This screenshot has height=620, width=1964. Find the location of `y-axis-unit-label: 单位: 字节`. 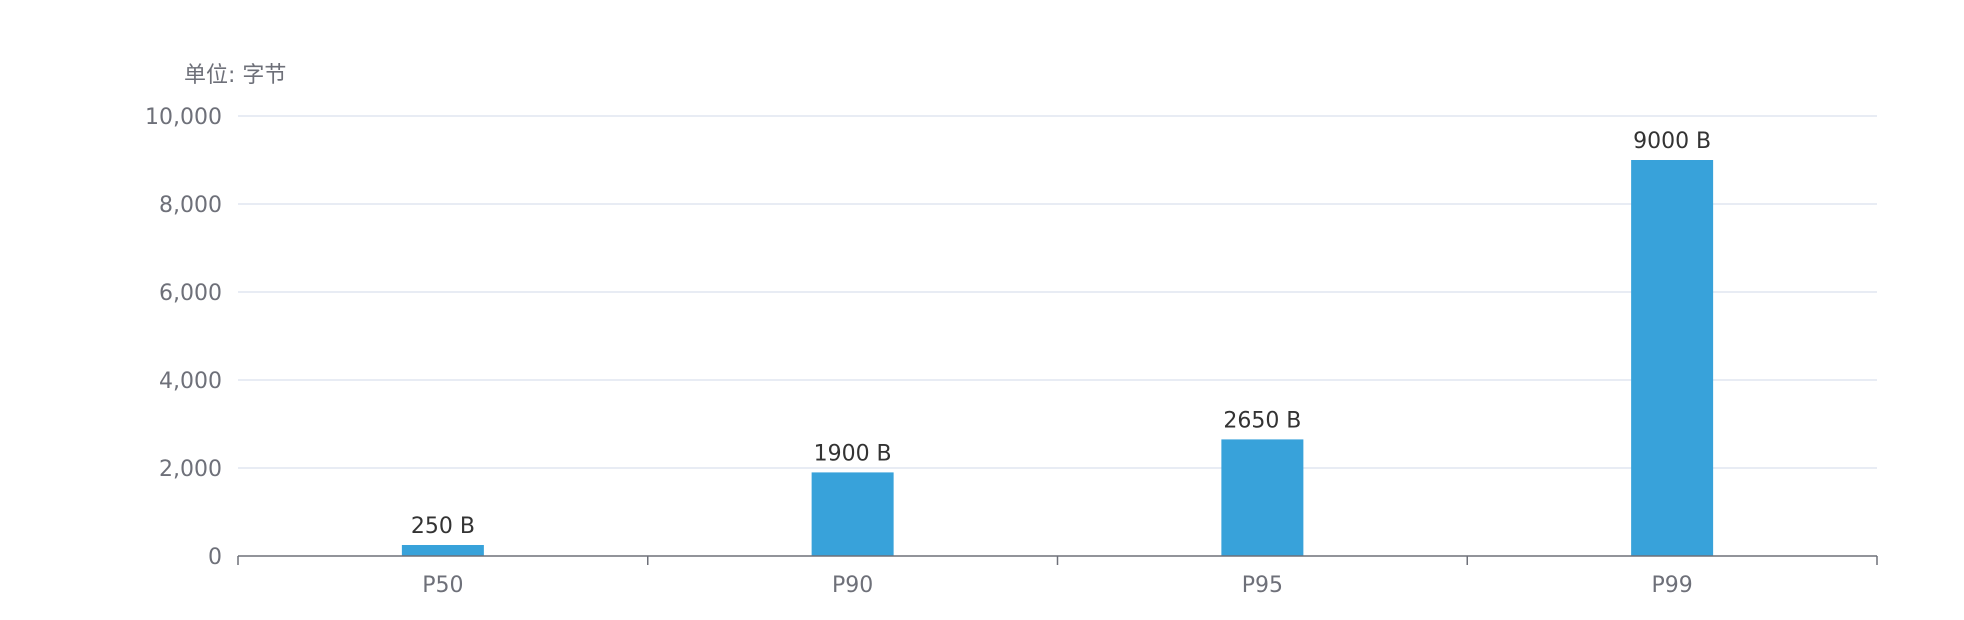

y-axis-unit-label: 单位: 字节 is located at coordinates (235, 75).